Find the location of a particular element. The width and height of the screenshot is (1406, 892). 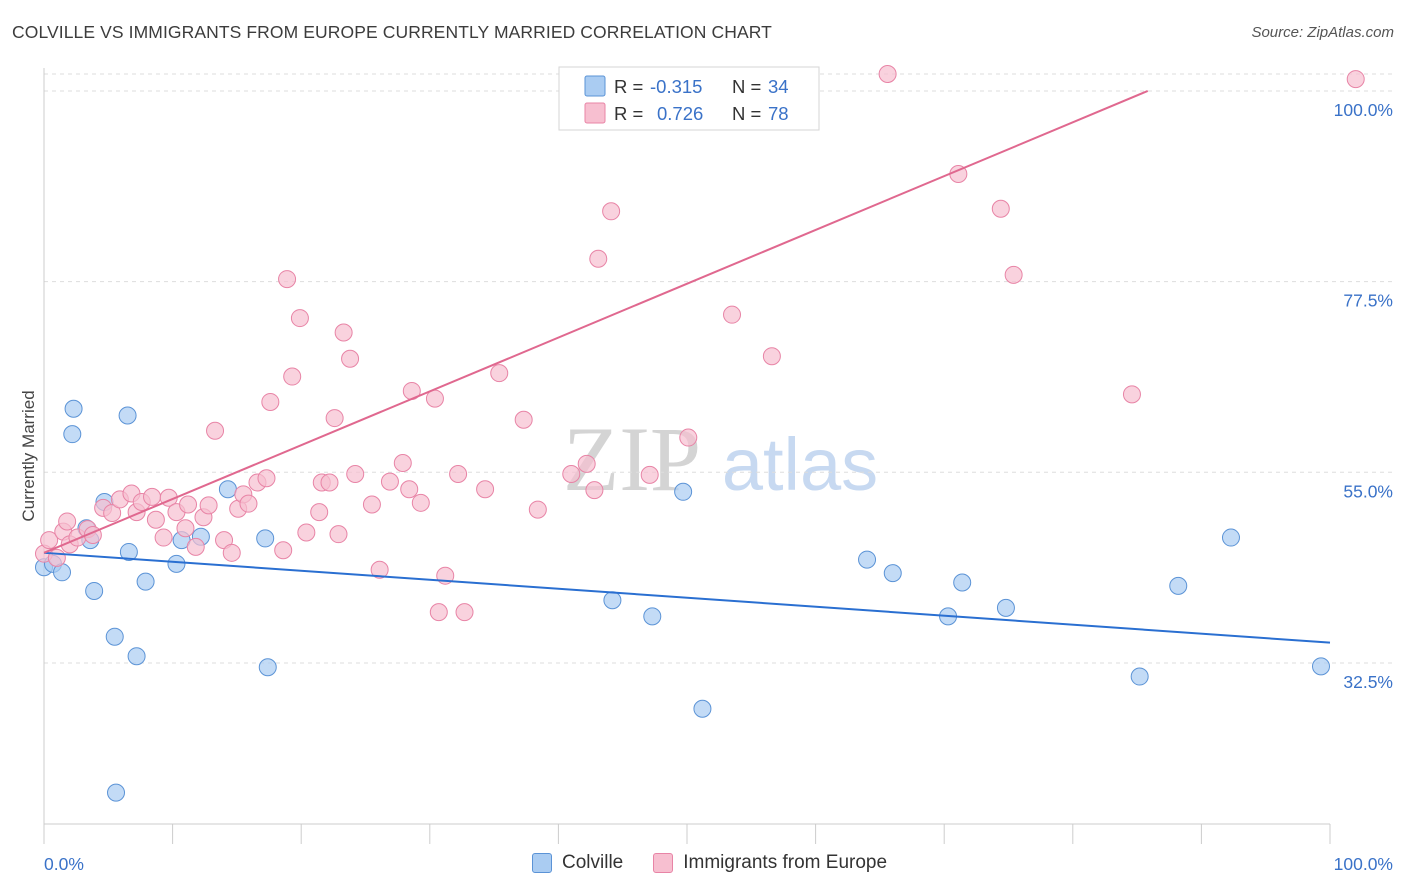

legend-r-value-immigrants: 0.726 is located at coordinates (680, 113).